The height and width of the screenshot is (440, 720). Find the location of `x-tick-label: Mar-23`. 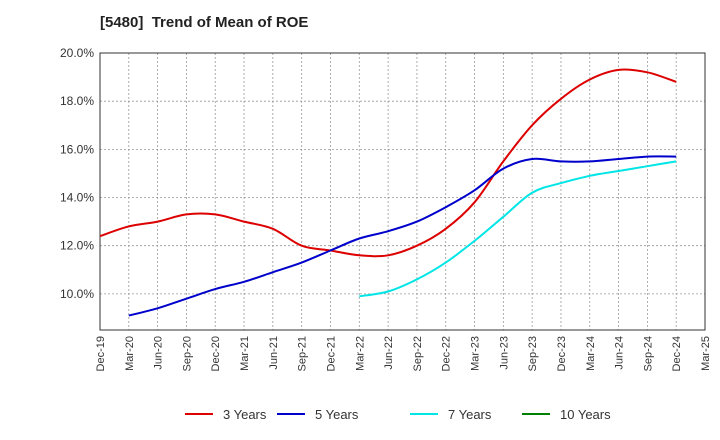

x-tick-label: Mar-23 is located at coordinates (476, 353).